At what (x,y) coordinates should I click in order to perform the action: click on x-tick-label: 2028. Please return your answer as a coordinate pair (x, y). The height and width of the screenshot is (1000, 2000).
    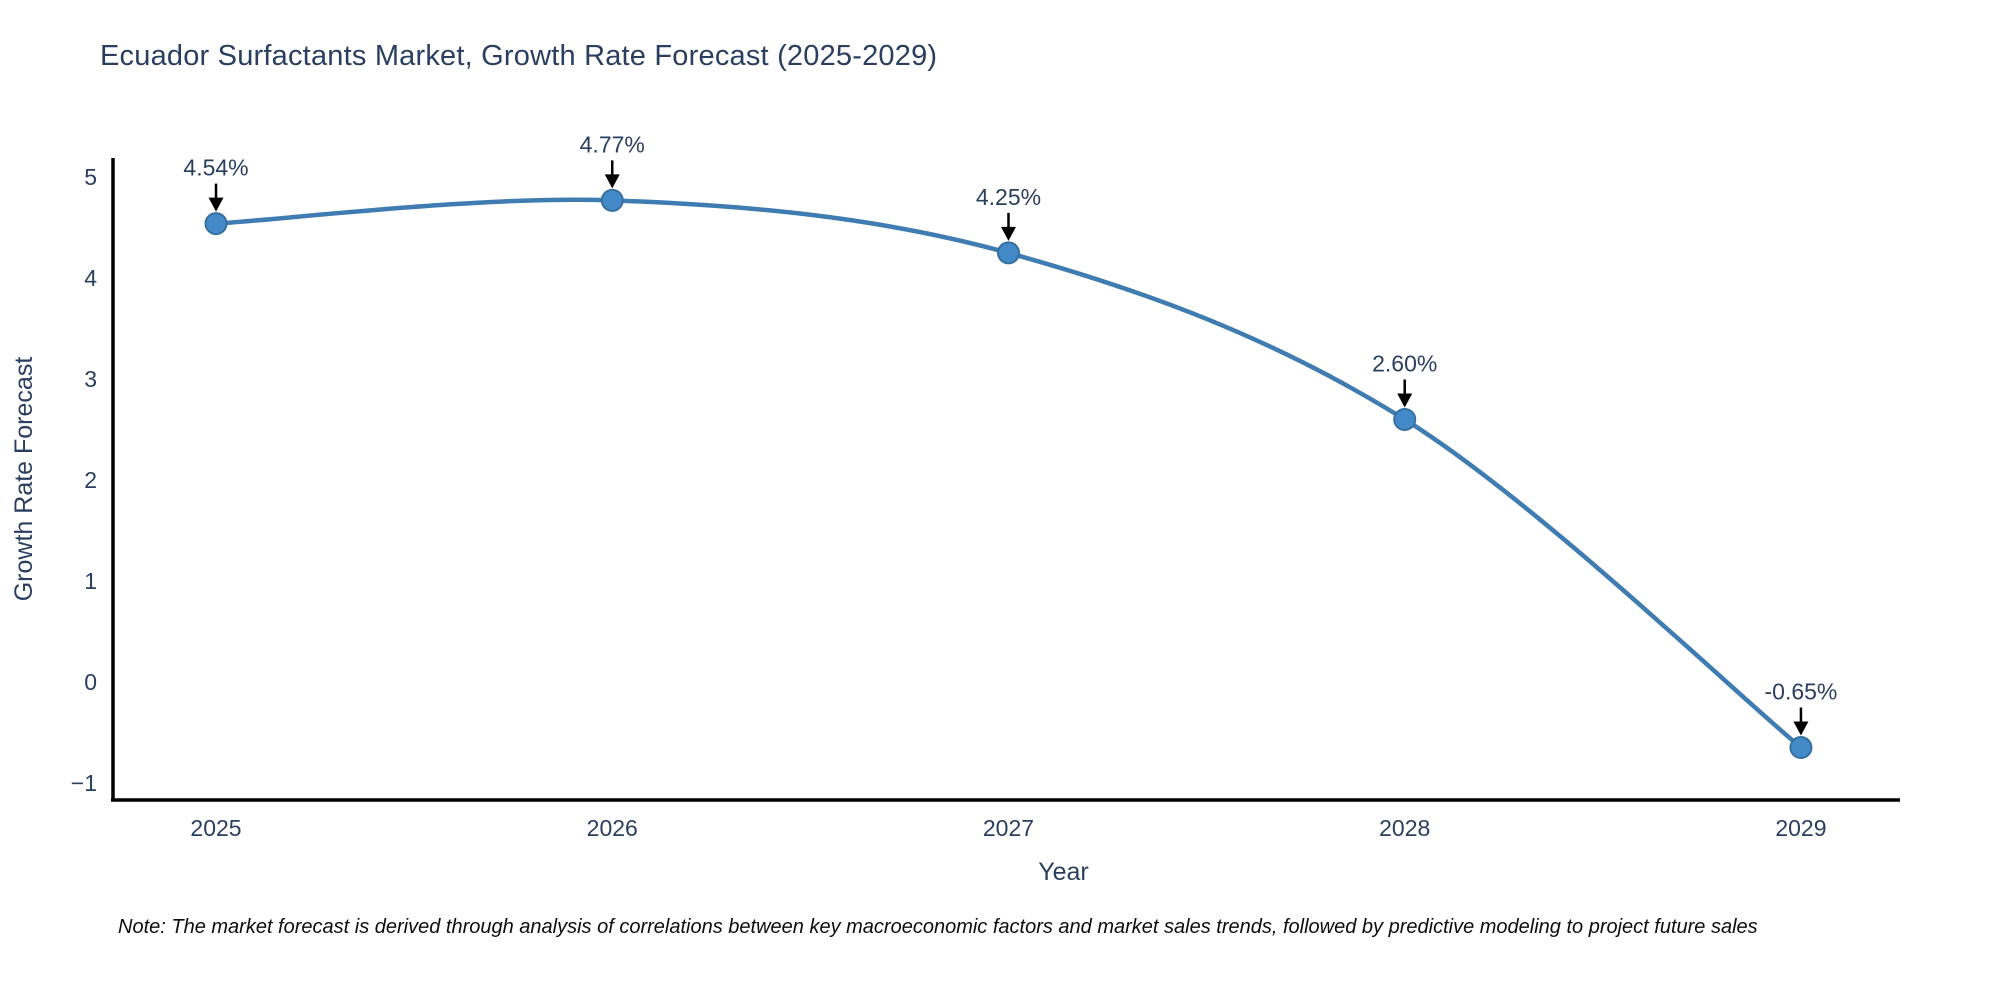
    Looking at the image, I should click on (1404, 828).